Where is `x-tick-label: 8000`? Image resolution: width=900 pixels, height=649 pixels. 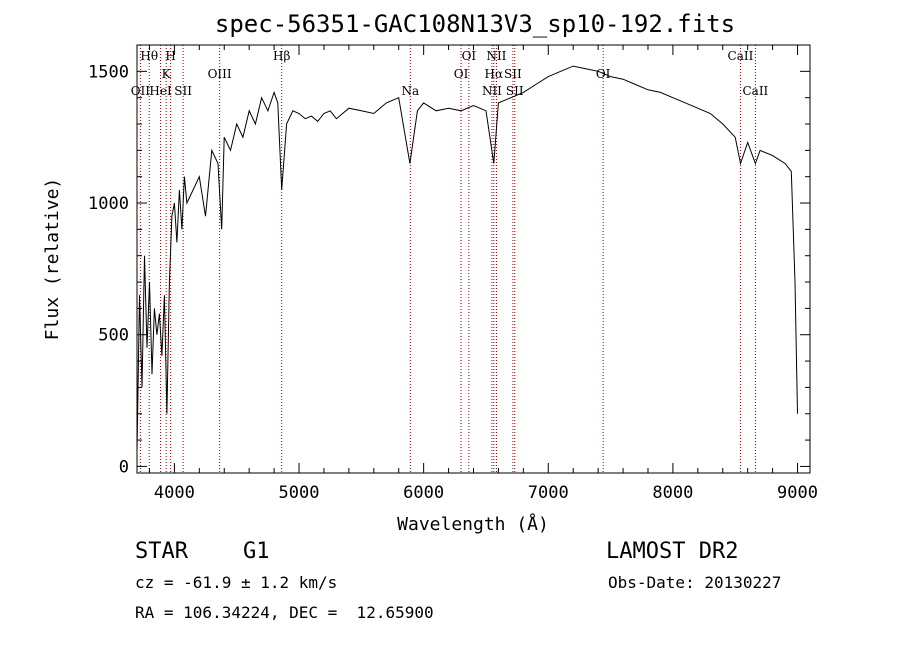 x-tick-label: 8000 is located at coordinates (672, 493).